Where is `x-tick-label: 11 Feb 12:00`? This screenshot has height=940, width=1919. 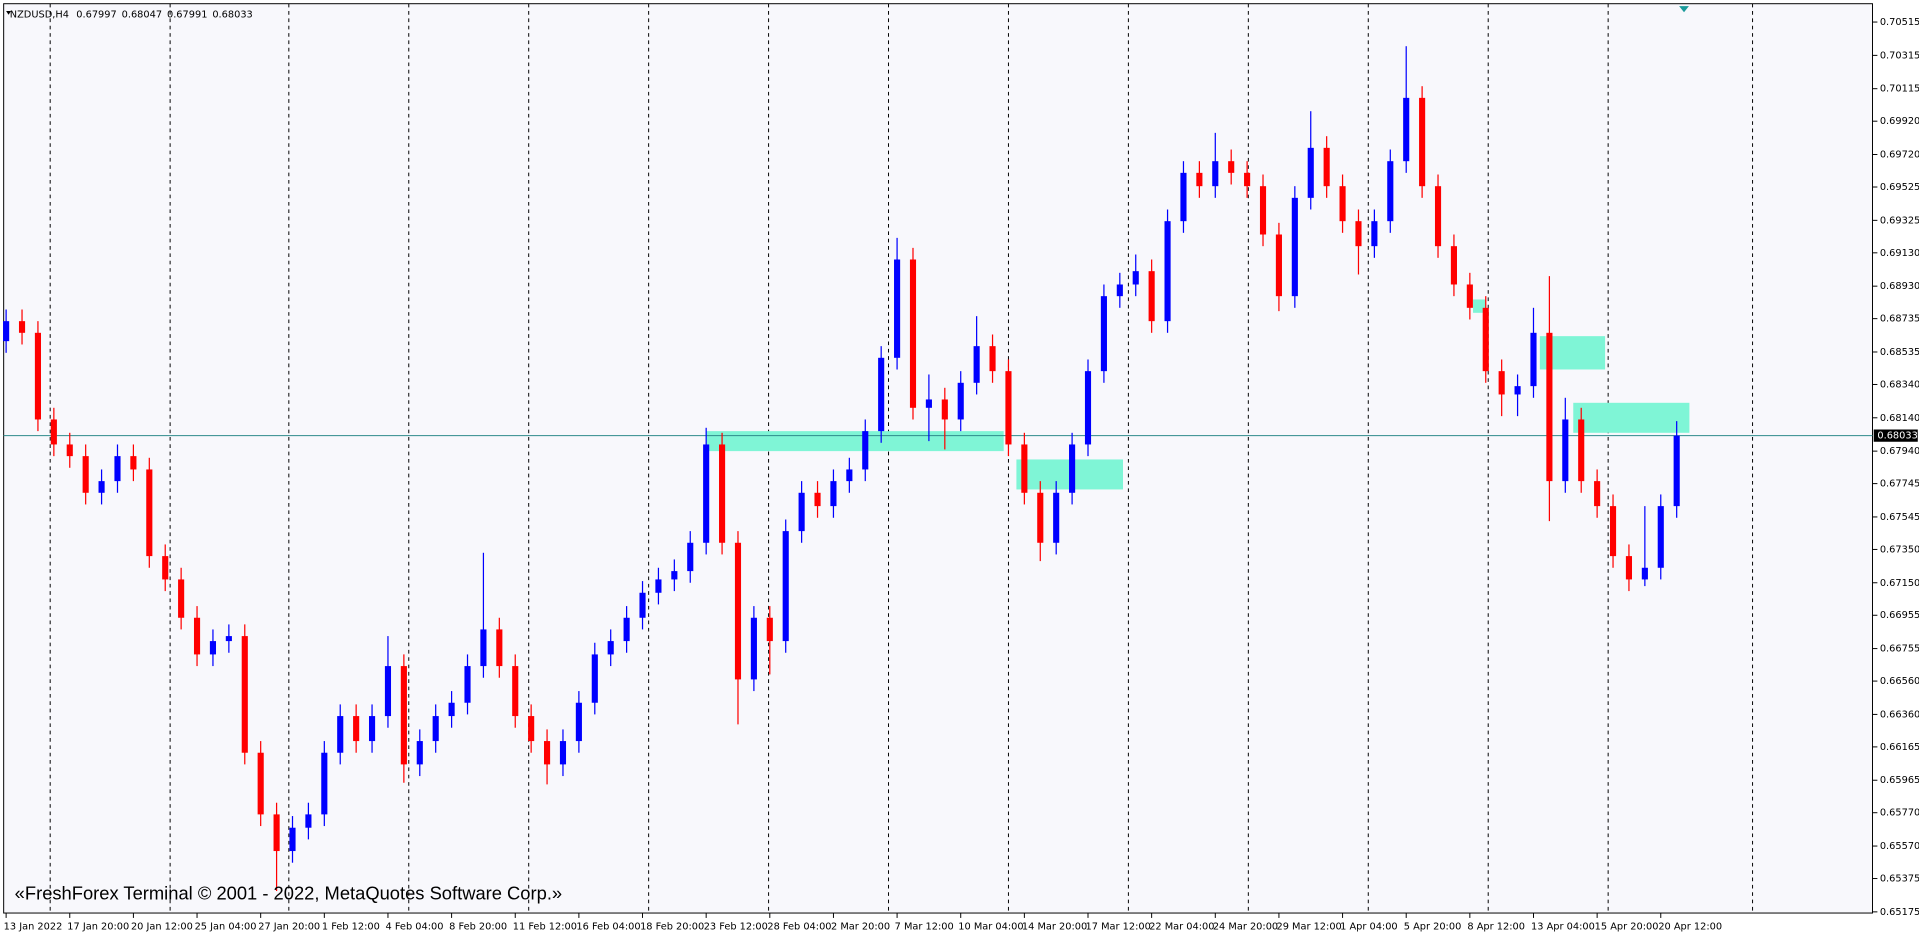 x-tick-label: 11 Feb 12:00 is located at coordinates (545, 926).